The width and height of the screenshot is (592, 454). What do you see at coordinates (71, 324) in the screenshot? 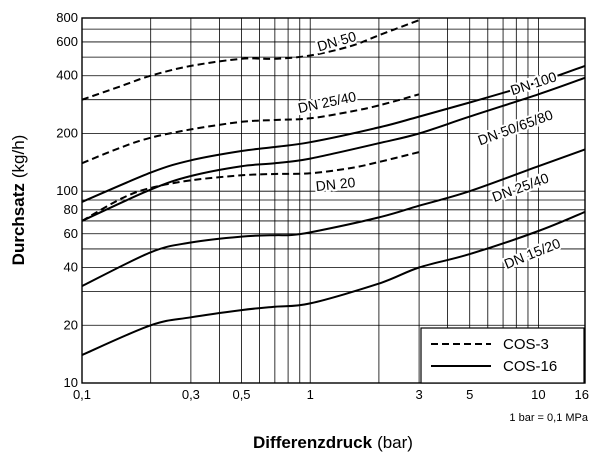
I see `y-tick-label: 20` at bounding box center [71, 324].